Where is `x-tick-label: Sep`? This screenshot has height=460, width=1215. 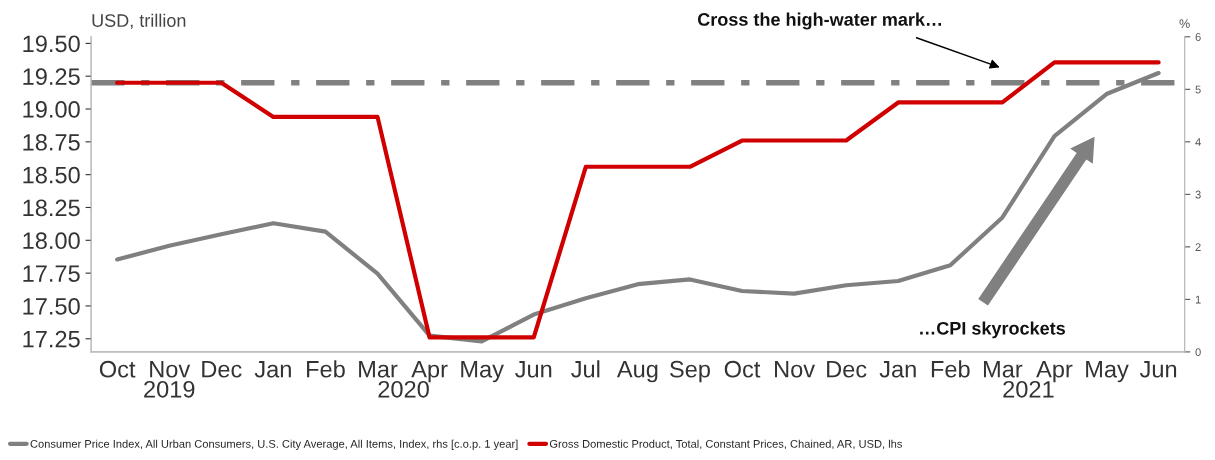 x-tick-label: Sep is located at coordinates (690, 371).